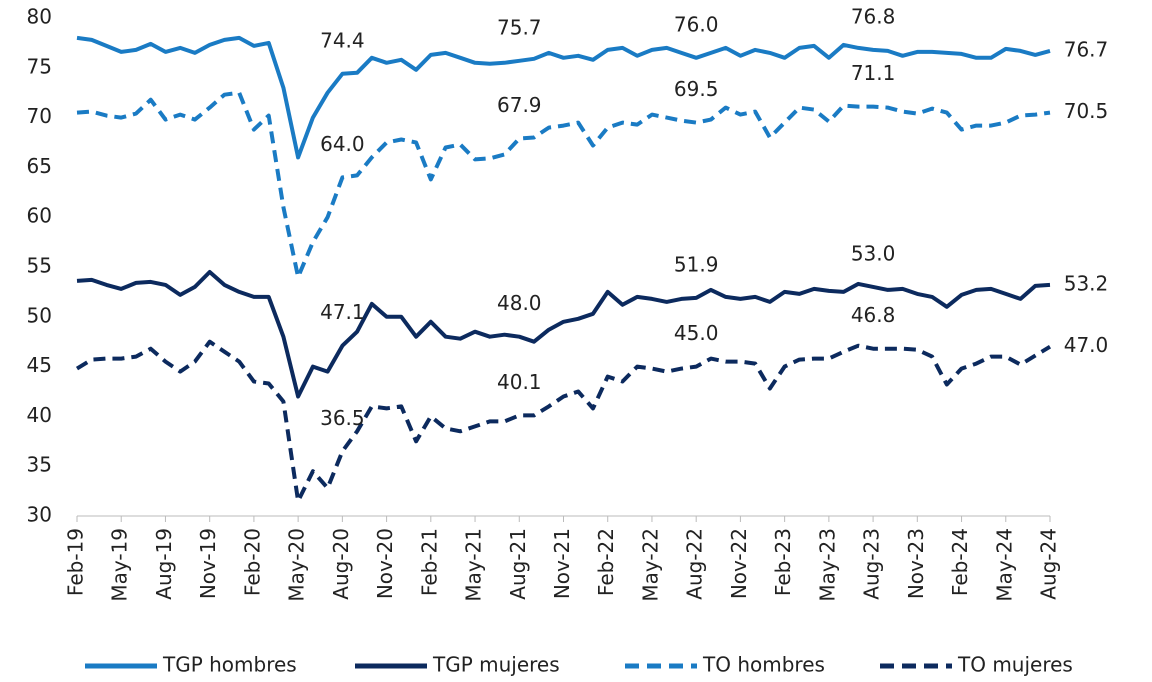 The width and height of the screenshot is (1152, 682). Describe the element at coordinates (650, 565) in the screenshot. I see `x-tick-label: May-22` at that location.